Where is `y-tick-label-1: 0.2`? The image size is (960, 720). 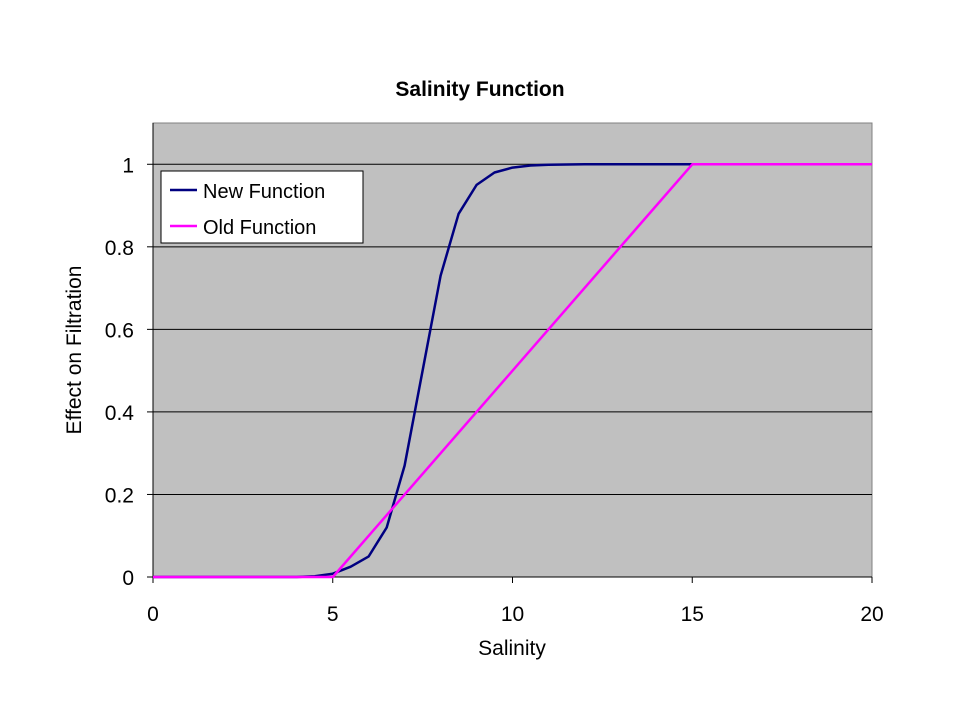 y-tick-label-1: 0.2 is located at coordinates (119, 495).